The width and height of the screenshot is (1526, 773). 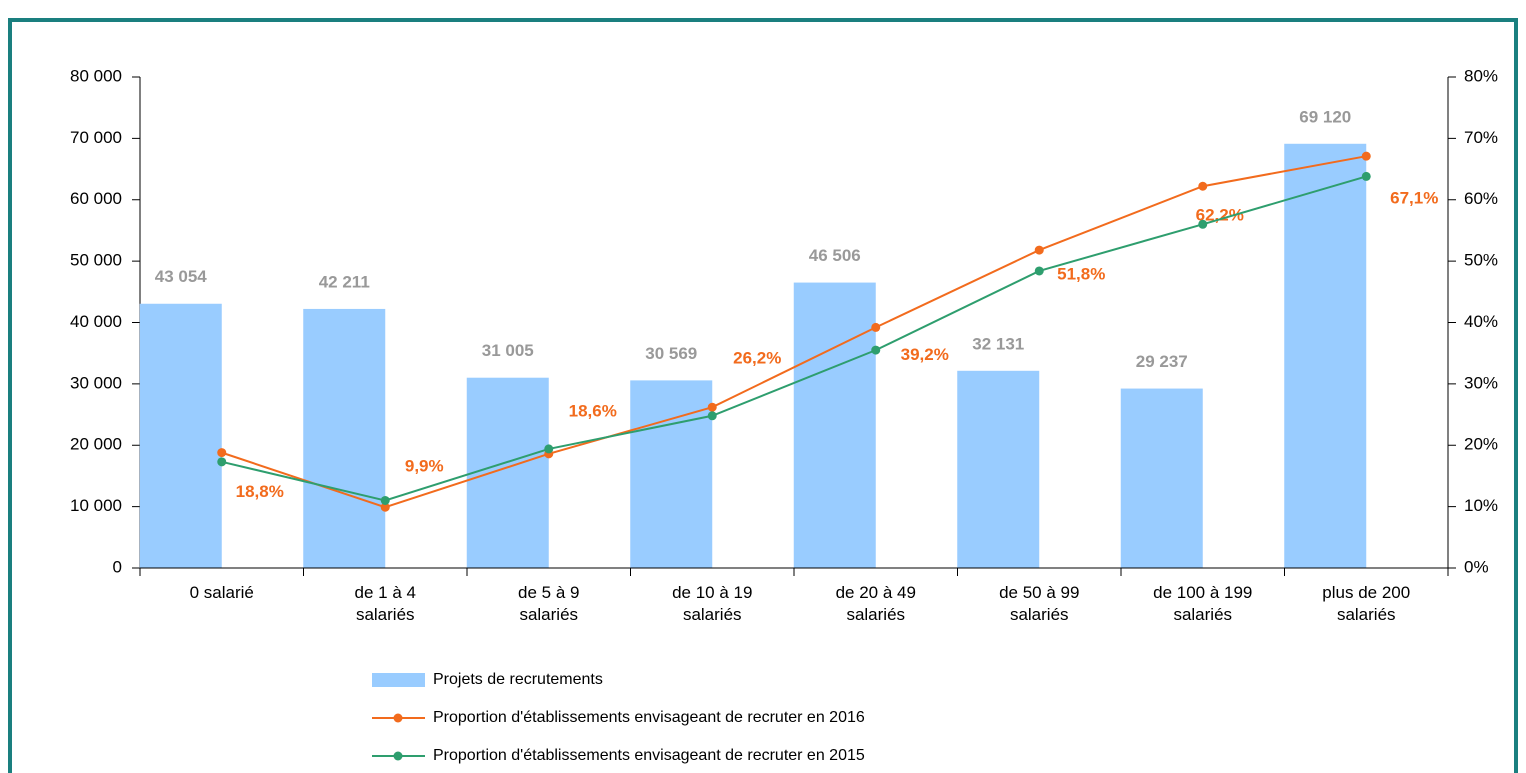 What do you see at coordinates (757, 358) in the screenshot?
I see `line-value-label: 26,2%` at bounding box center [757, 358].